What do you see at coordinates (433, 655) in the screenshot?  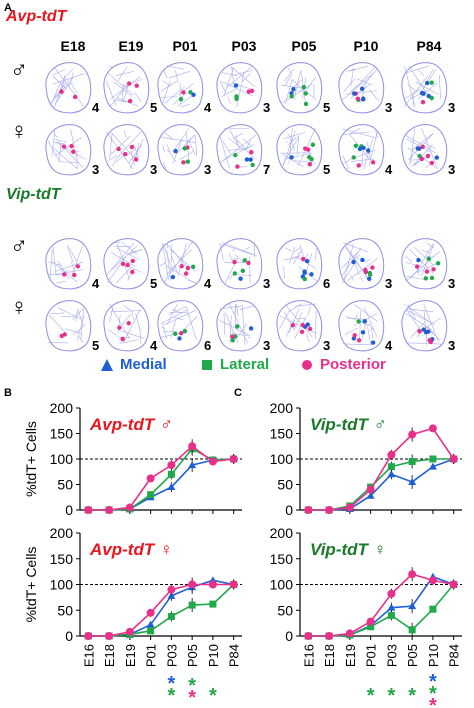 I see `x-tick-label: P10` at bounding box center [433, 655].